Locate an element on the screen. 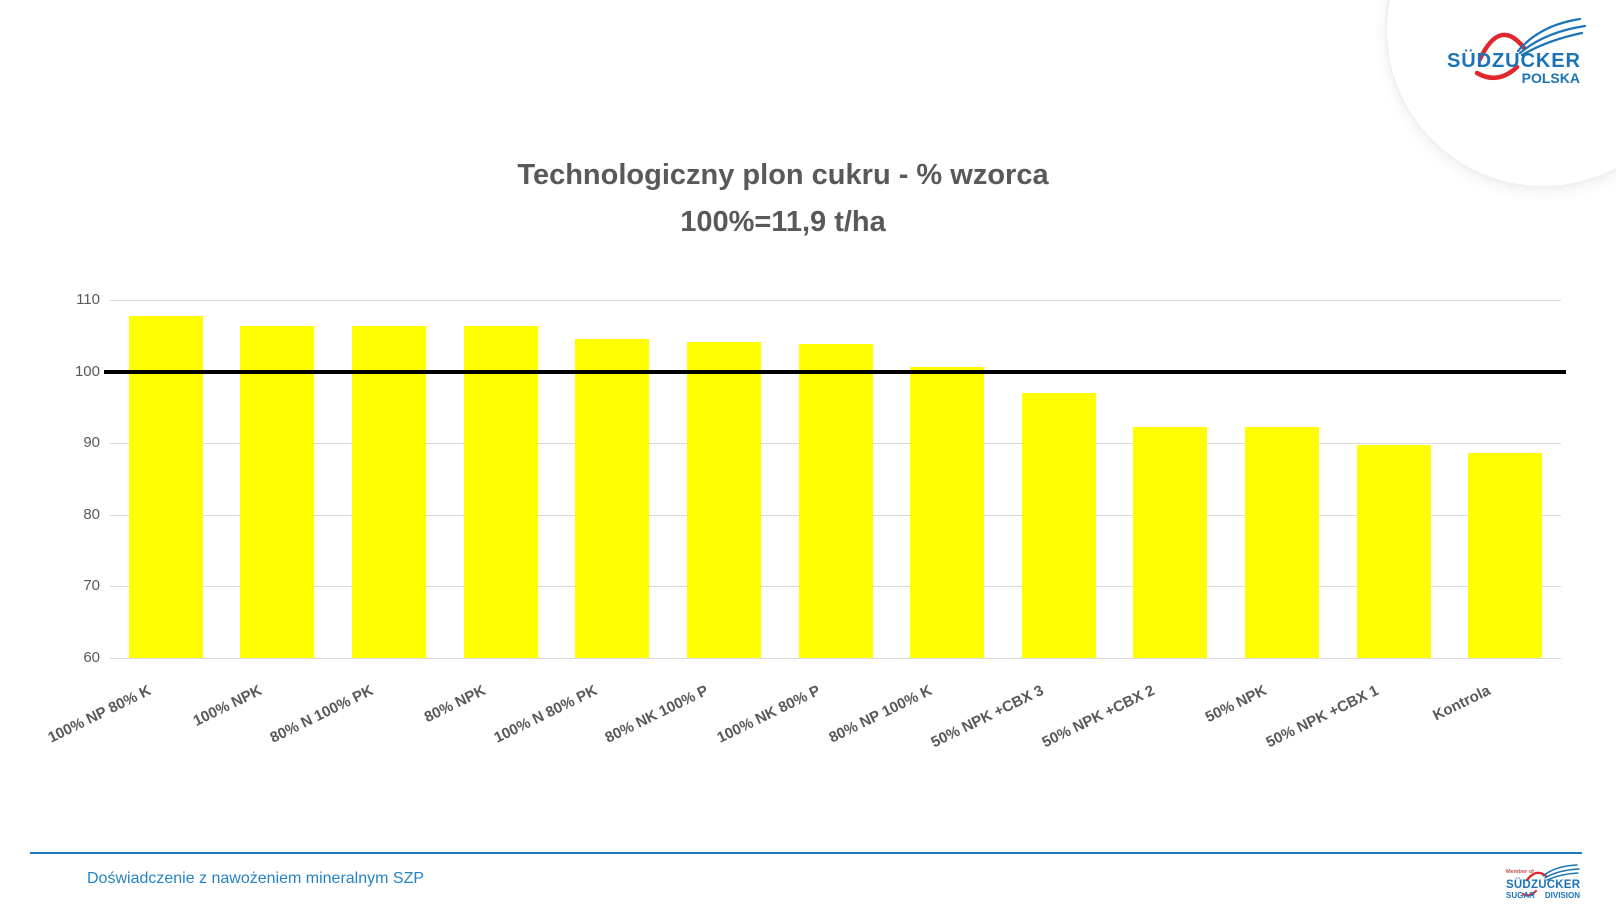  y-axis-tick-label: 110 is located at coordinates (88, 299).